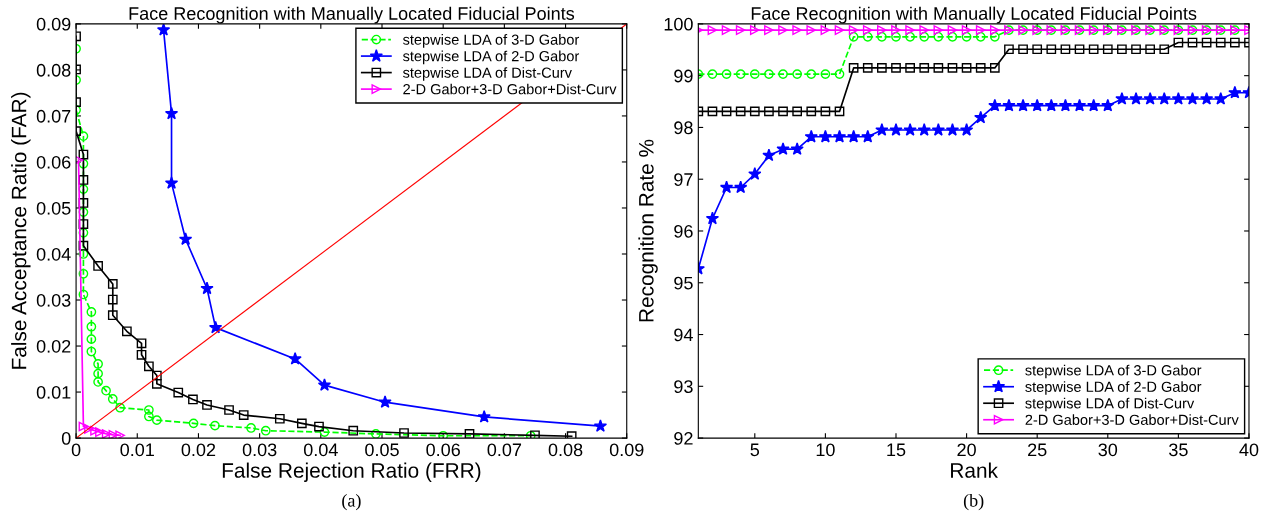  What do you see at coordinates (683, 438) in the screenshot?
I see `y-tick-label: 92` at bounding box center [683, 438].